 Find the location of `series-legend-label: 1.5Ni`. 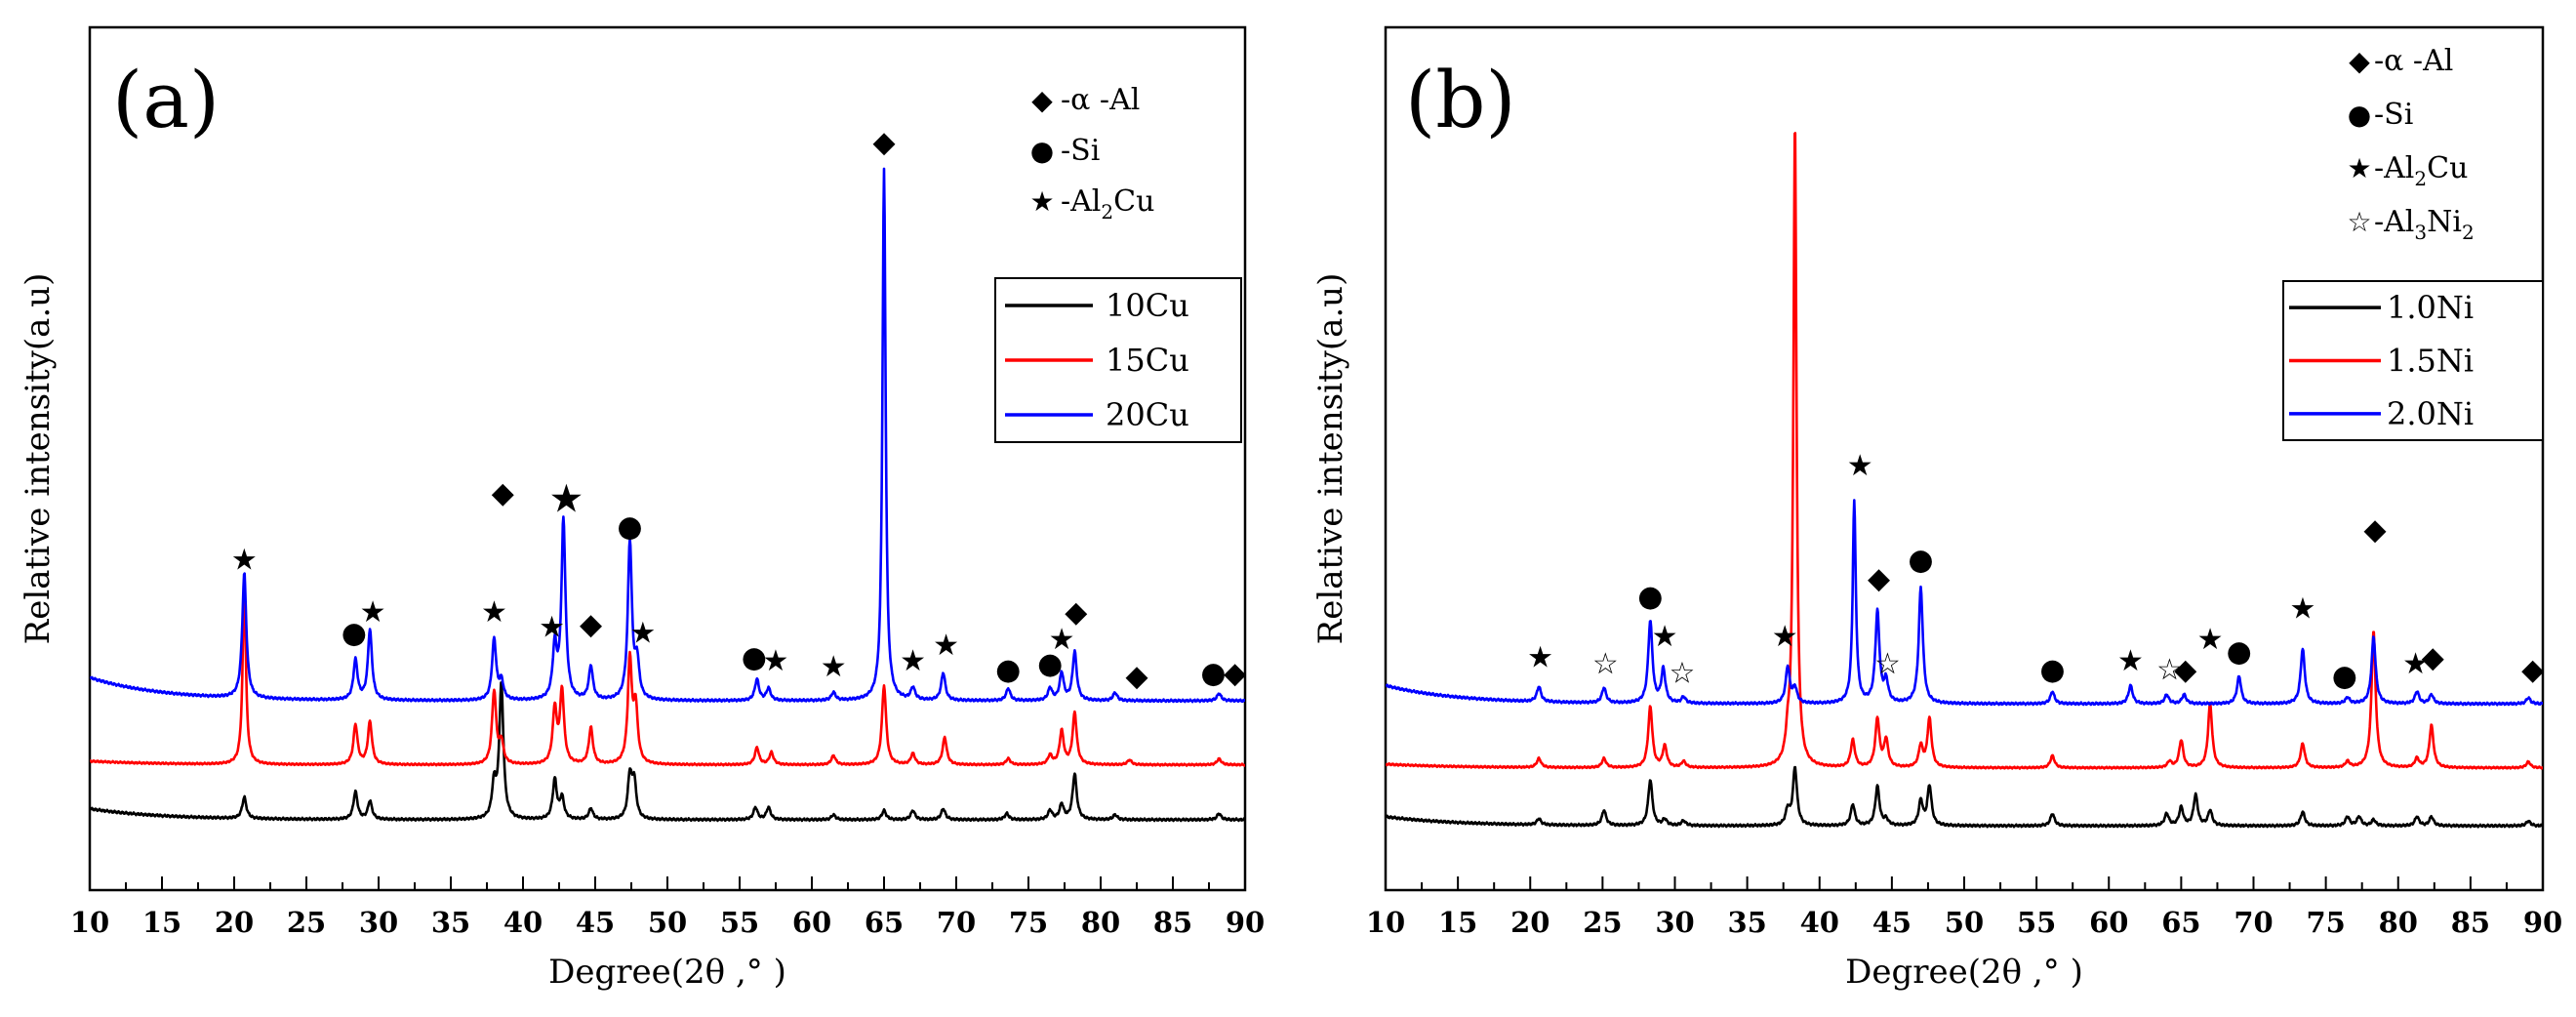

series-legend-label: 1.5Ni is located at coordinates (2430, 362).